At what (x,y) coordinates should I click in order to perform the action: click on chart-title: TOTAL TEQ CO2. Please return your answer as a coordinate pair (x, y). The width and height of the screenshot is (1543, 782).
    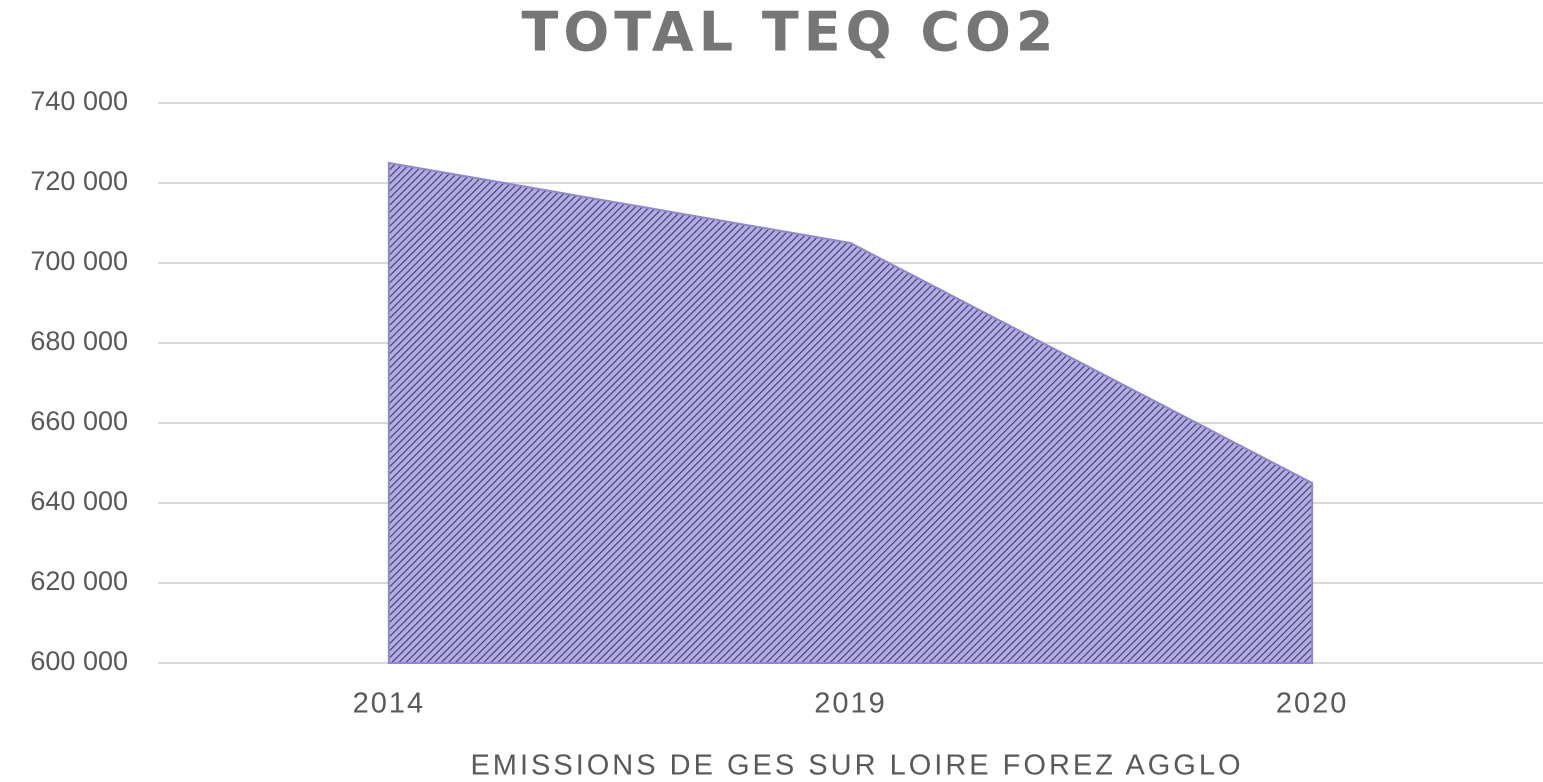
    Looking at the image, I should click on (790, 32).